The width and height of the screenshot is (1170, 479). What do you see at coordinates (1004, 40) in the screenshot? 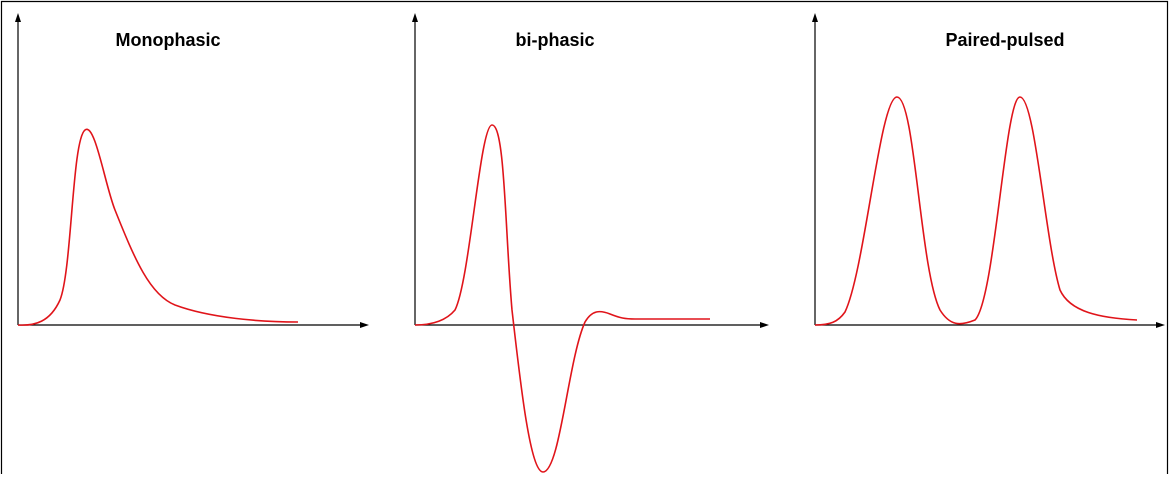
I see `panel-title: Paired-pulsed` at bounding box center [1004, 40].